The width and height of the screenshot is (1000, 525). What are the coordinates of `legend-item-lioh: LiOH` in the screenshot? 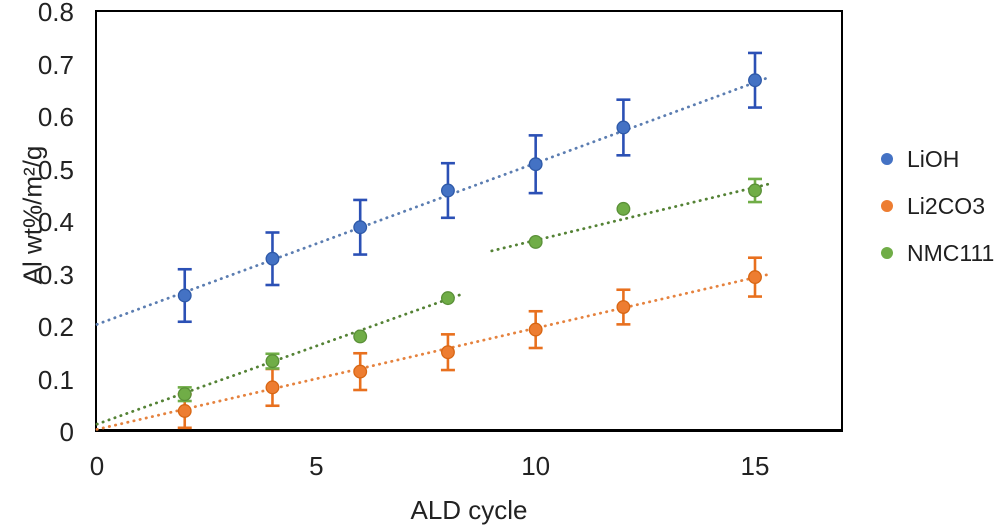 It's located at (937, 158).